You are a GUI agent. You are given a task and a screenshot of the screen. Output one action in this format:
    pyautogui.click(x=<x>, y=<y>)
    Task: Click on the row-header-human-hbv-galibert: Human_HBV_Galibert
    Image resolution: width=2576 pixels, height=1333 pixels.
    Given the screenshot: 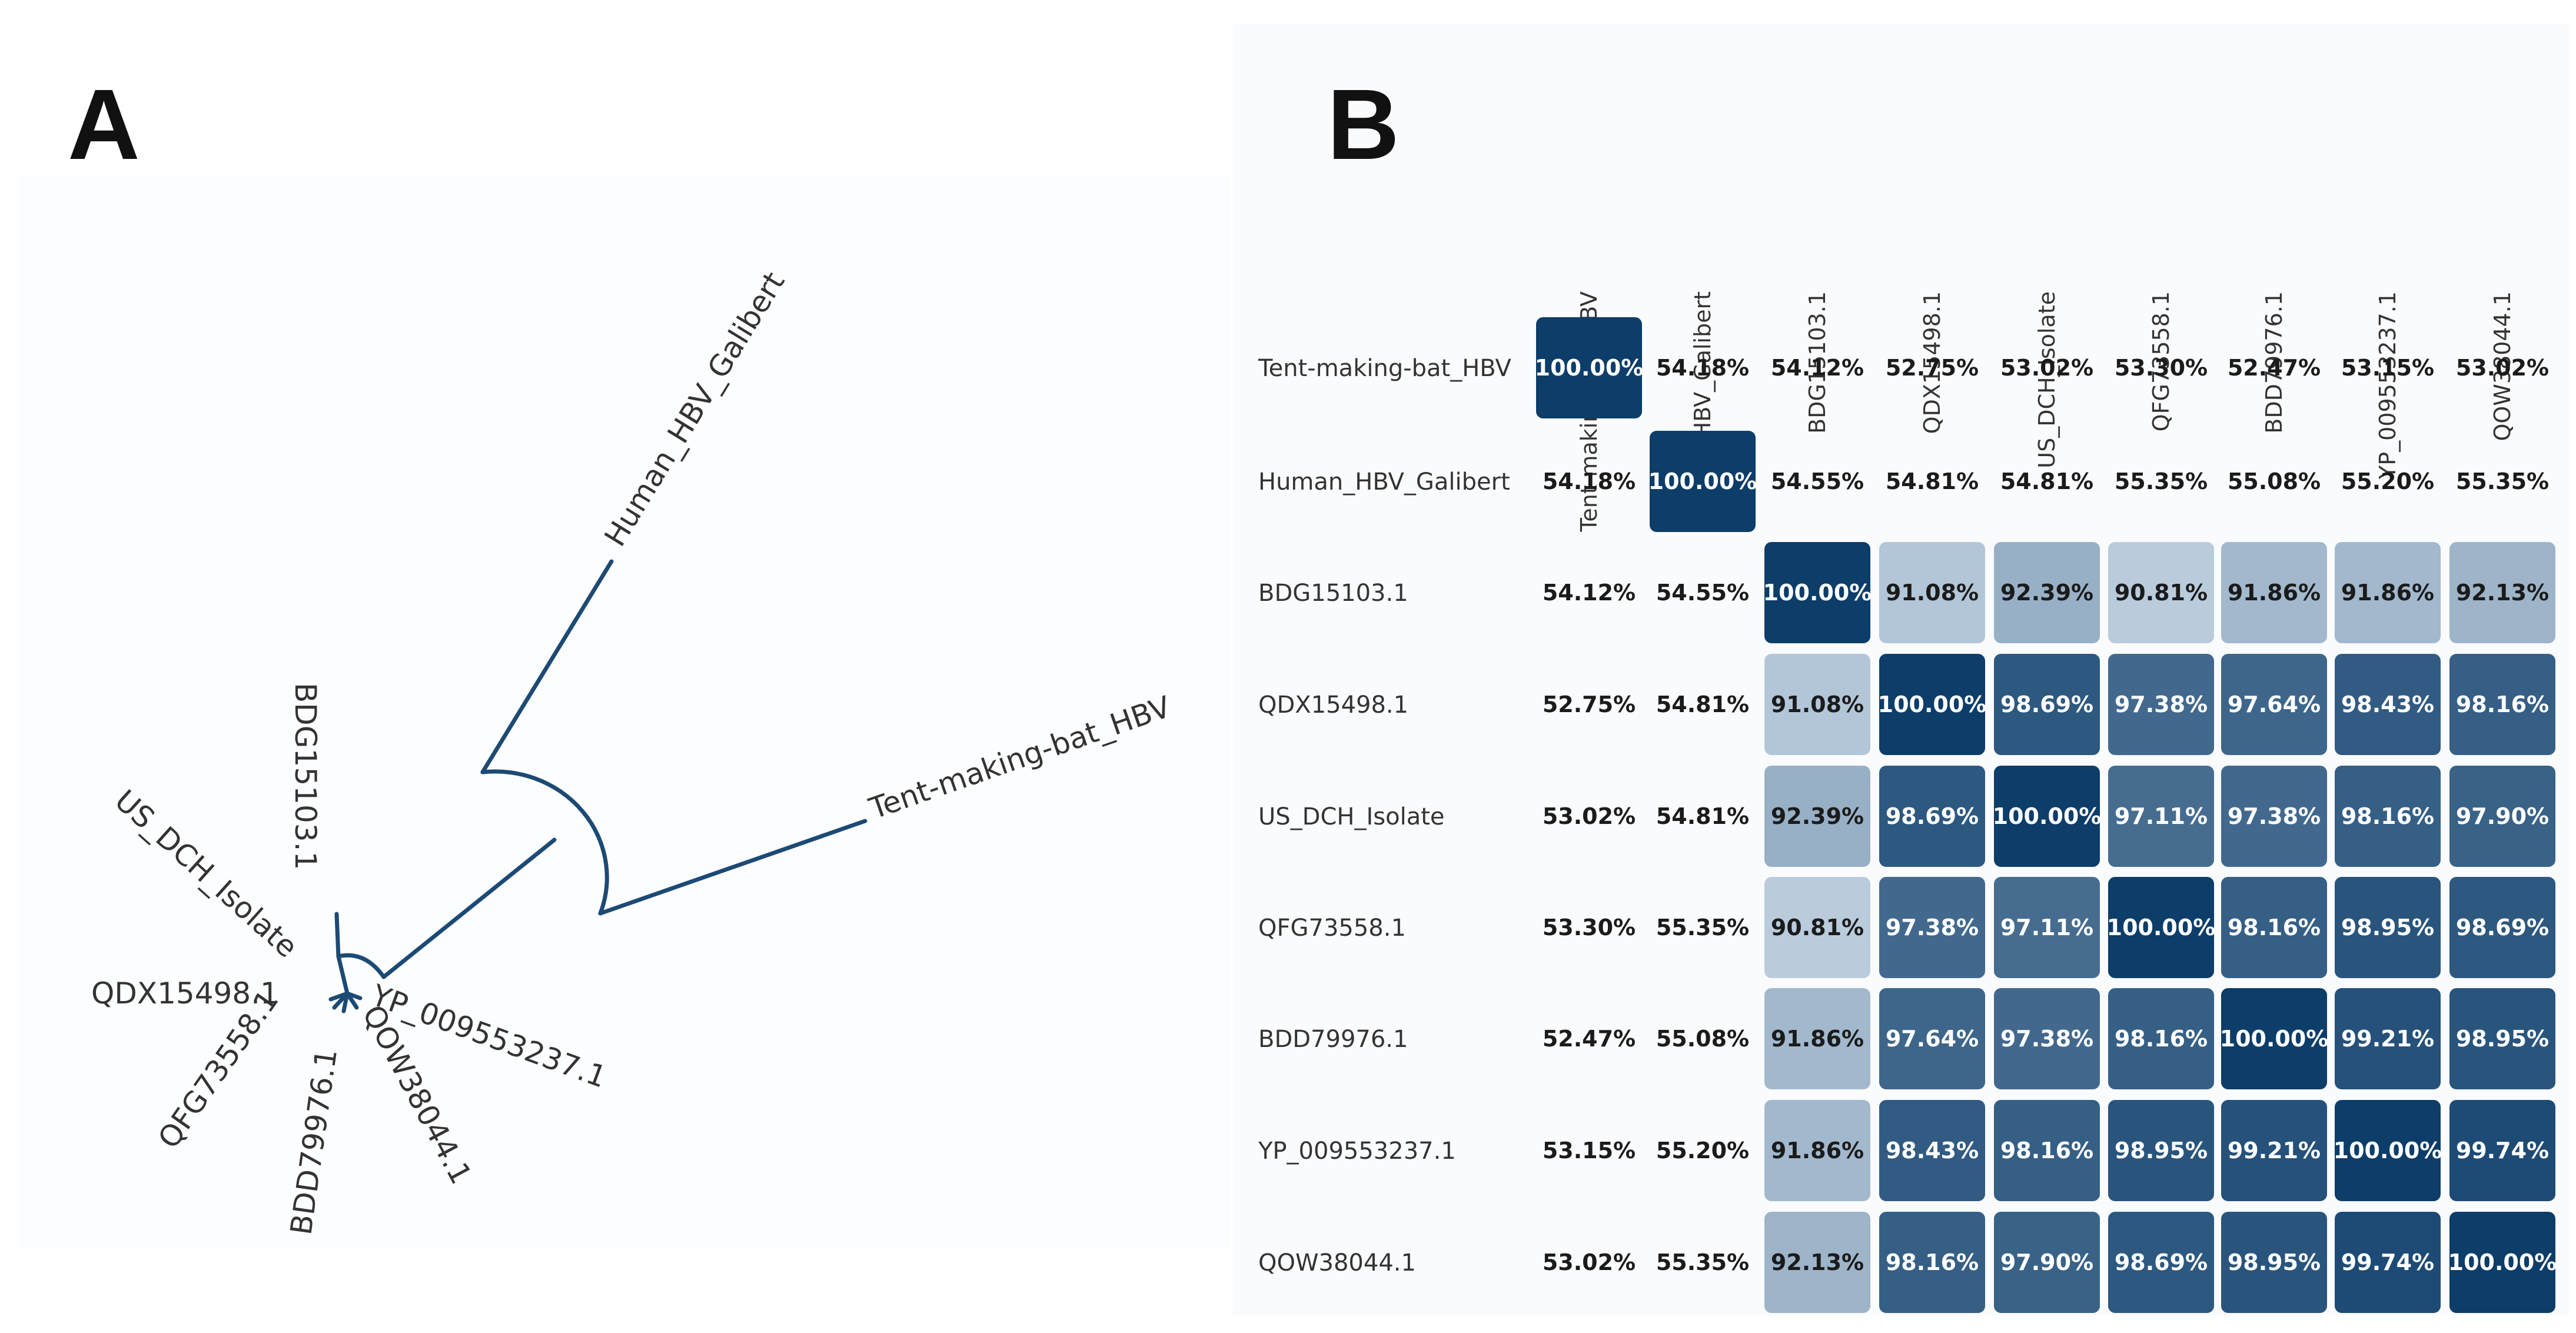 What is the action you would take?
    pyautogui.click(x=1384, y=482)
    